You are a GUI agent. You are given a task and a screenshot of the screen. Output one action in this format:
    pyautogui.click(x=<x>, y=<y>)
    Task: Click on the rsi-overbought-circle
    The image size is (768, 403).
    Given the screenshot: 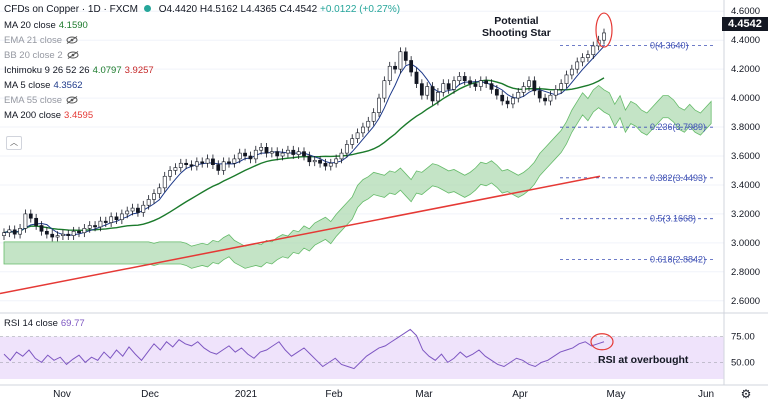 What is the action you would take?
    pyautogui.click(x=602, y=342)
    